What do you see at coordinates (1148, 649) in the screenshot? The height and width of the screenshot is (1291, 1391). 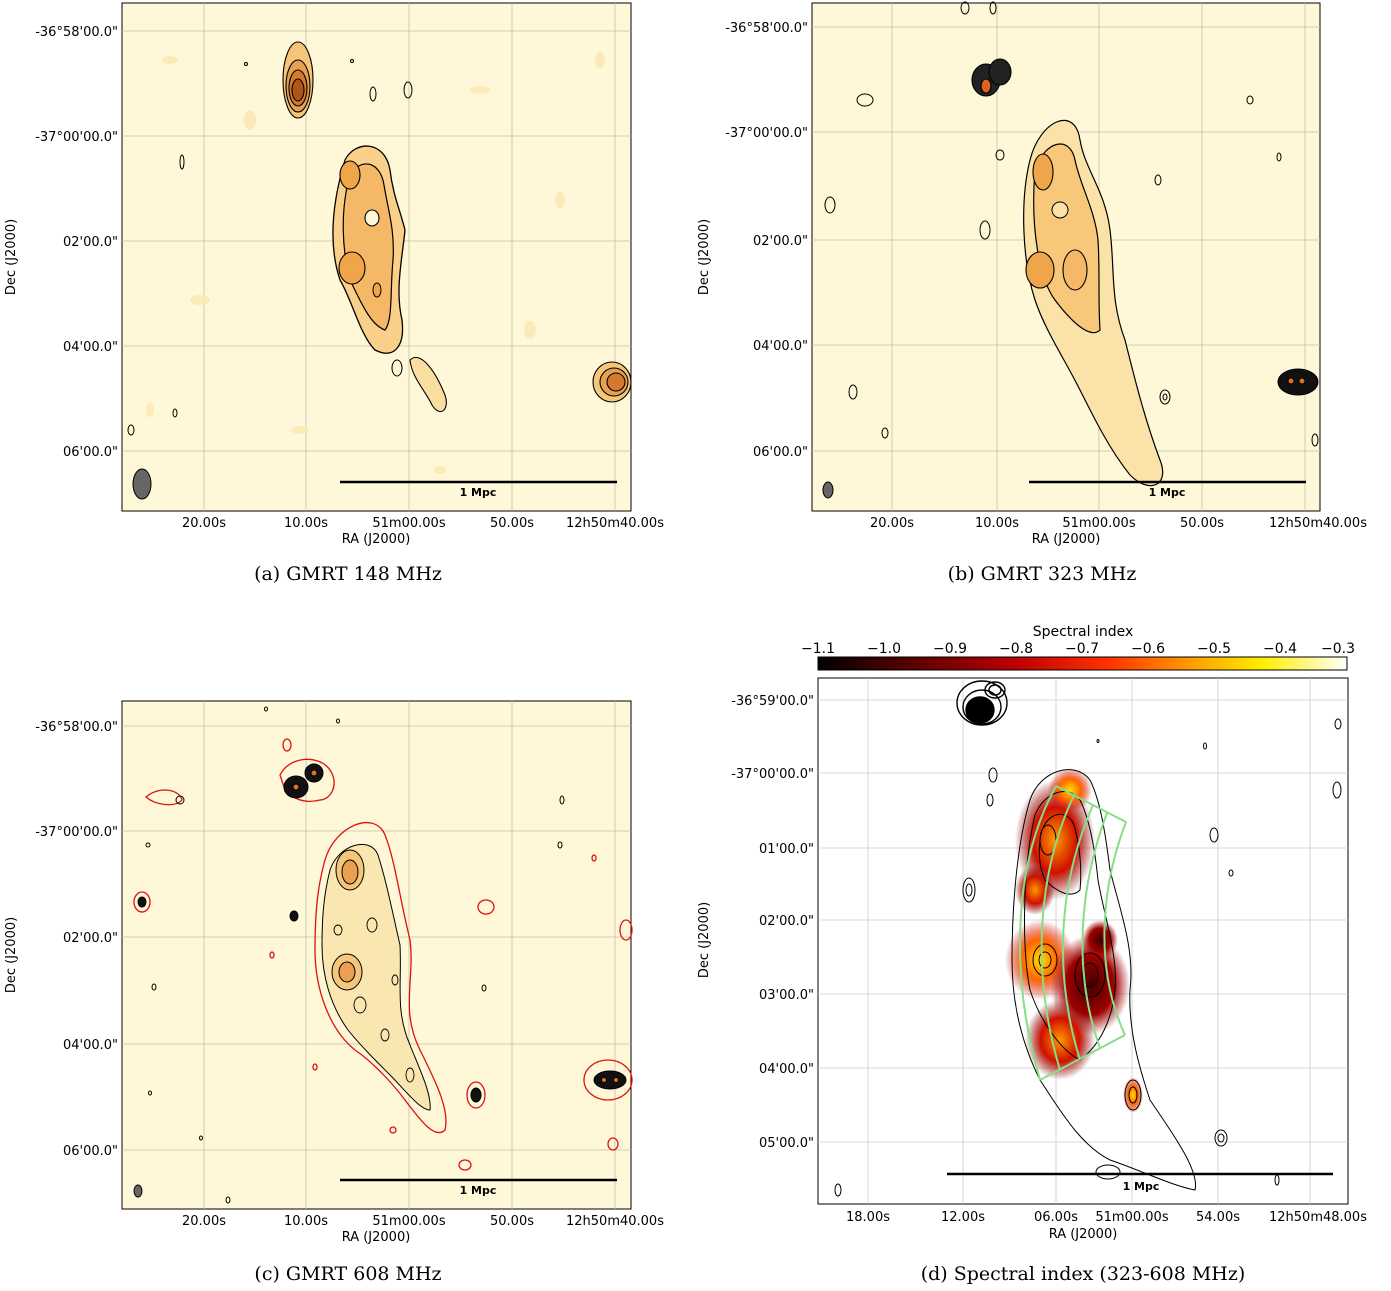 I see `svg-text: −0.6` at bounding box center [1148, 649].